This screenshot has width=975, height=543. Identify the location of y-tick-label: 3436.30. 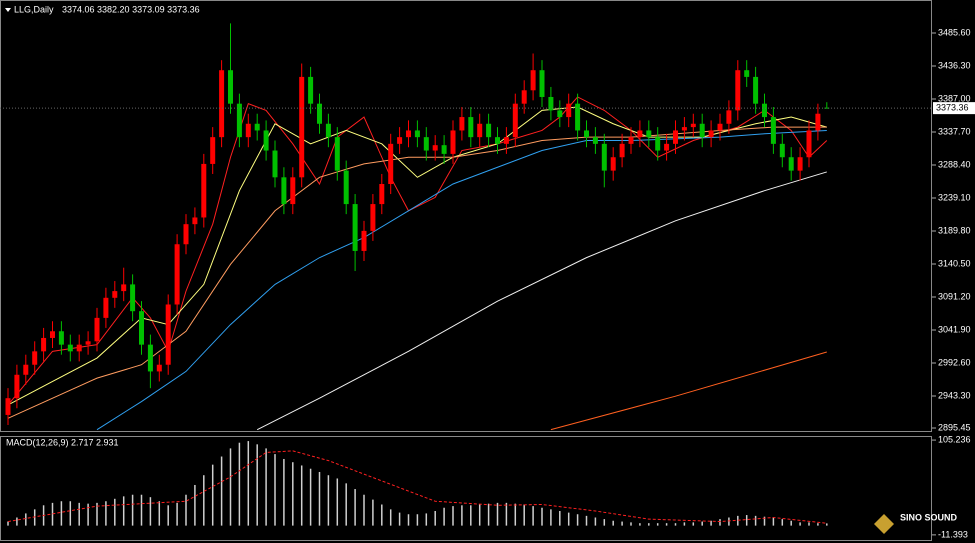
(954, 65).